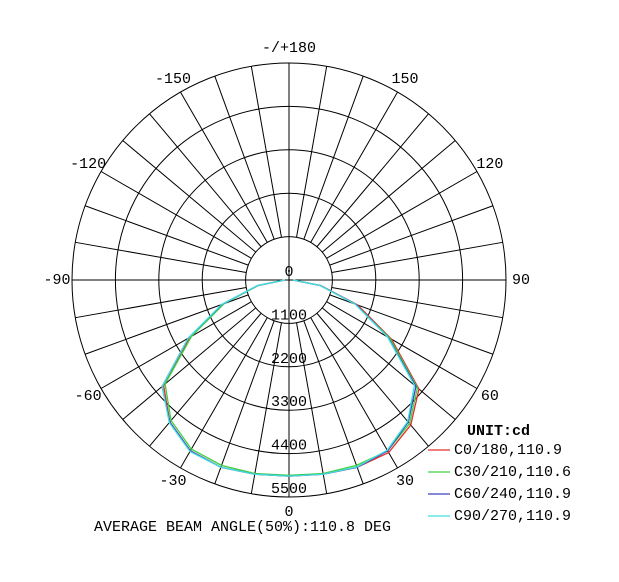 The height and width of the screenshot is (582, 619). Describe the element at coordinates (289, 489) in the screenshot. I see `r-tick-label: 5500` at that location.